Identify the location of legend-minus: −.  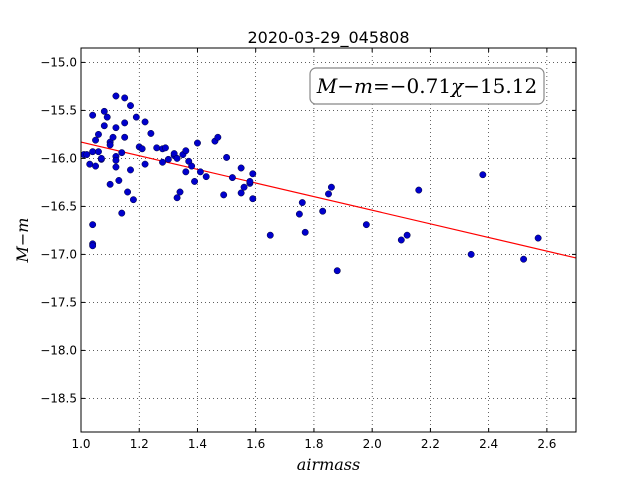
(345, 86).